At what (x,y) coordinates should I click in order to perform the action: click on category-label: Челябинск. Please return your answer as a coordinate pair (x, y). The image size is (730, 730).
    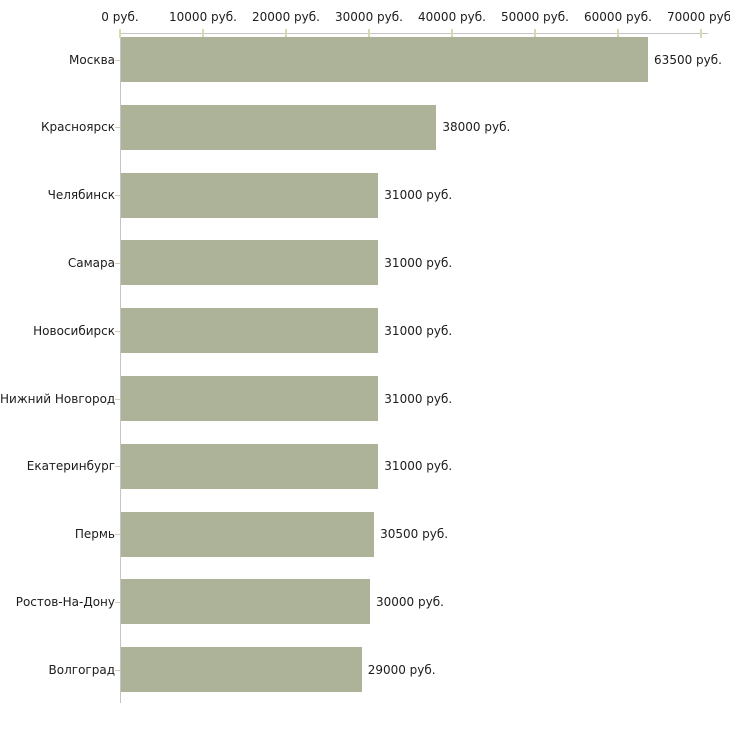
    Looking at the image, I should click on (81, 195).